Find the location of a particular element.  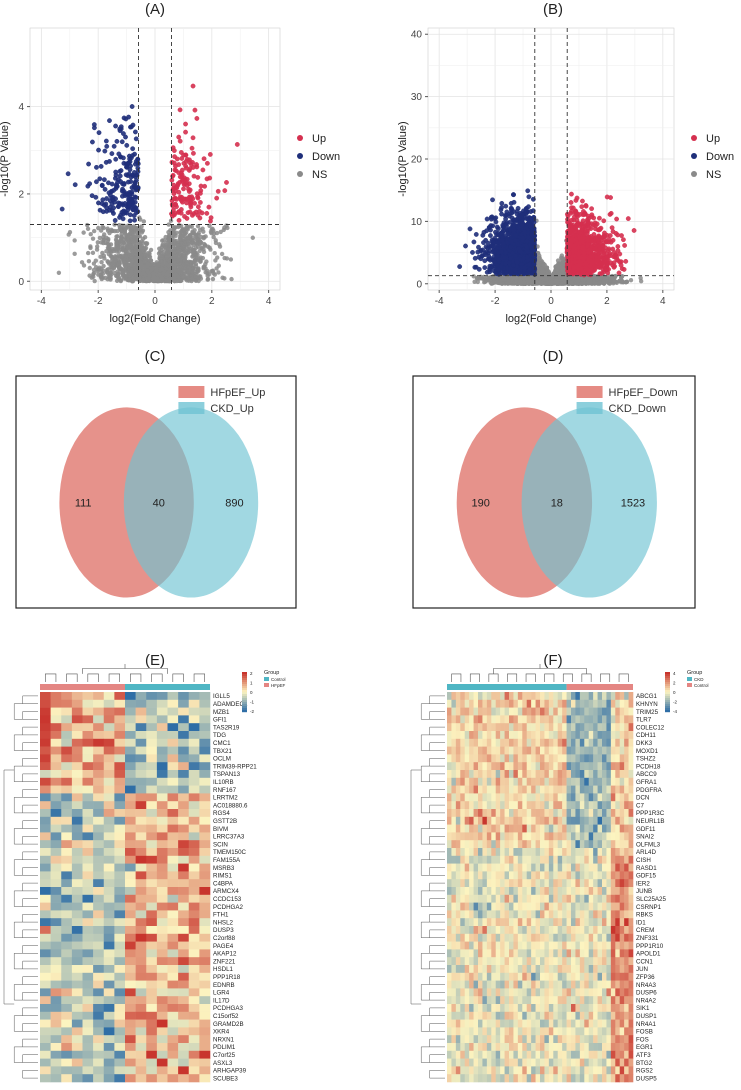

panel-label-a: (A) is located at coordinates (155, 9).